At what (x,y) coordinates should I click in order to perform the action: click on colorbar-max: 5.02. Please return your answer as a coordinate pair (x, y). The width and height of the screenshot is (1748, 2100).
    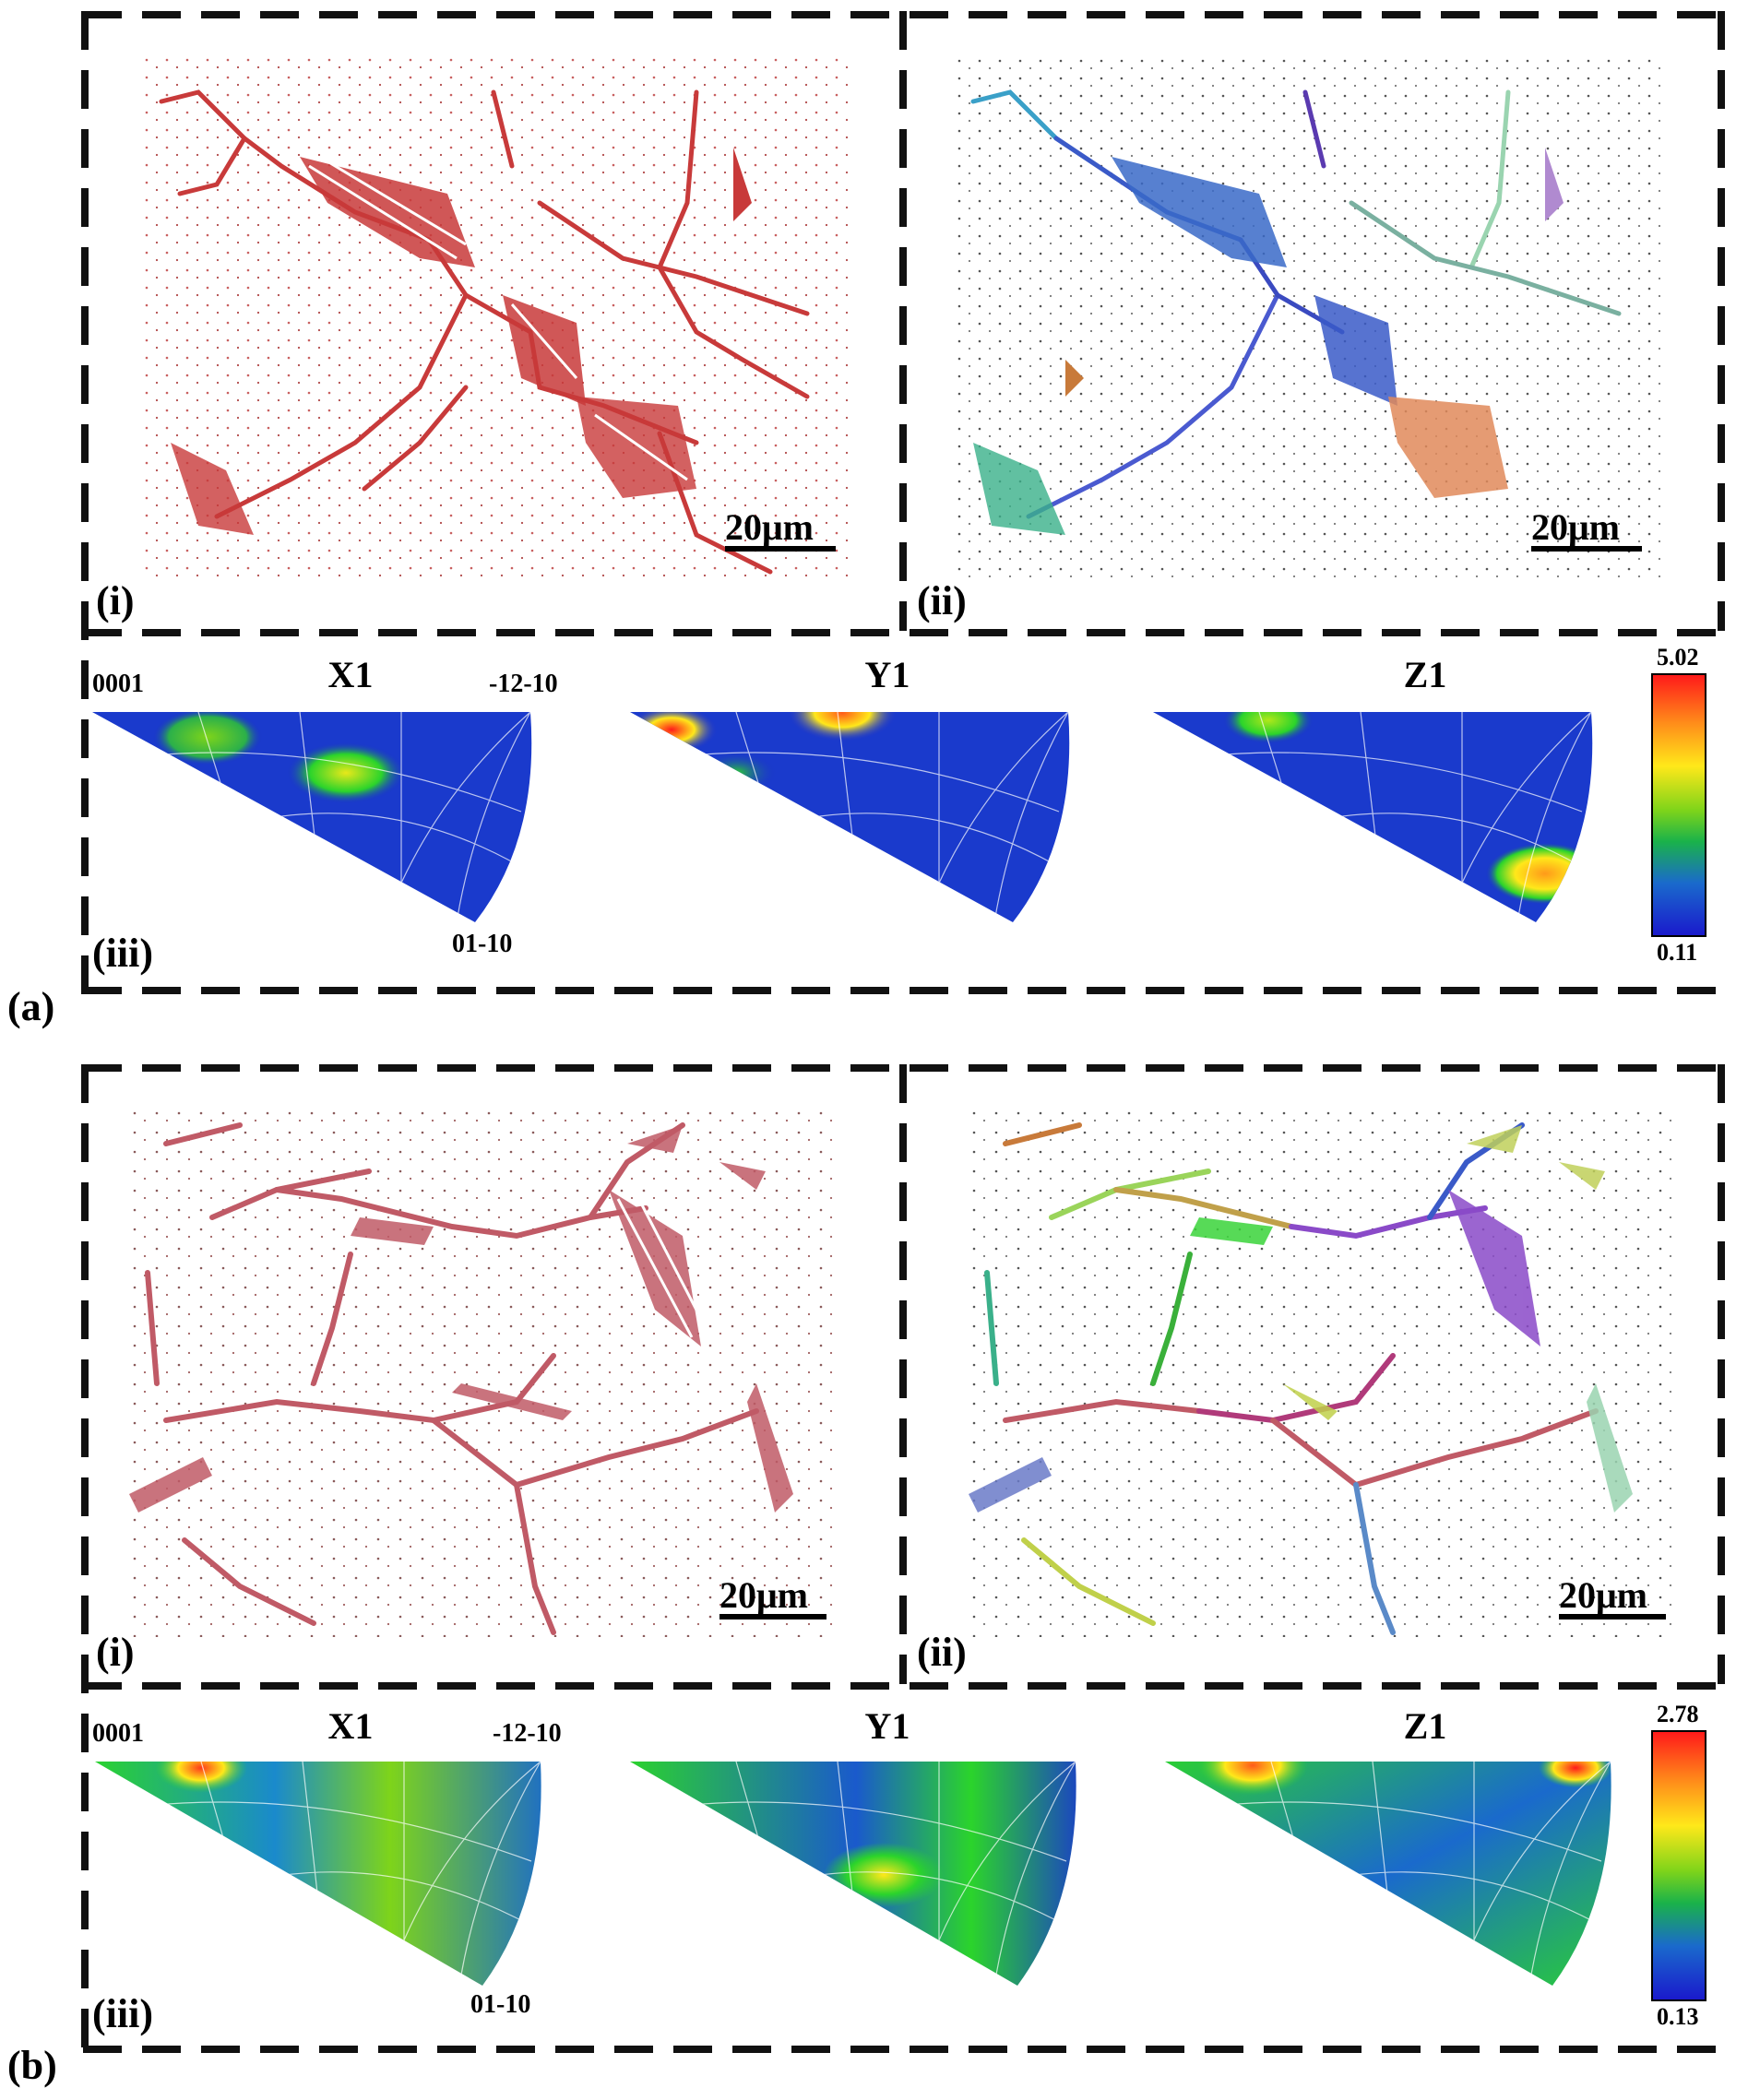
    Looking at the image, I should click on (1678, 657).